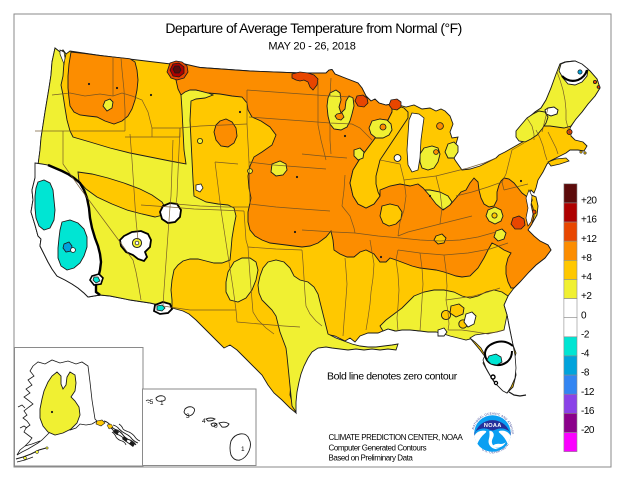 The height and width of the screenshot is (482, 625). Describe the element at coordinates (585, 334) in the screenshot. I see `svg-text: -2` at that location.